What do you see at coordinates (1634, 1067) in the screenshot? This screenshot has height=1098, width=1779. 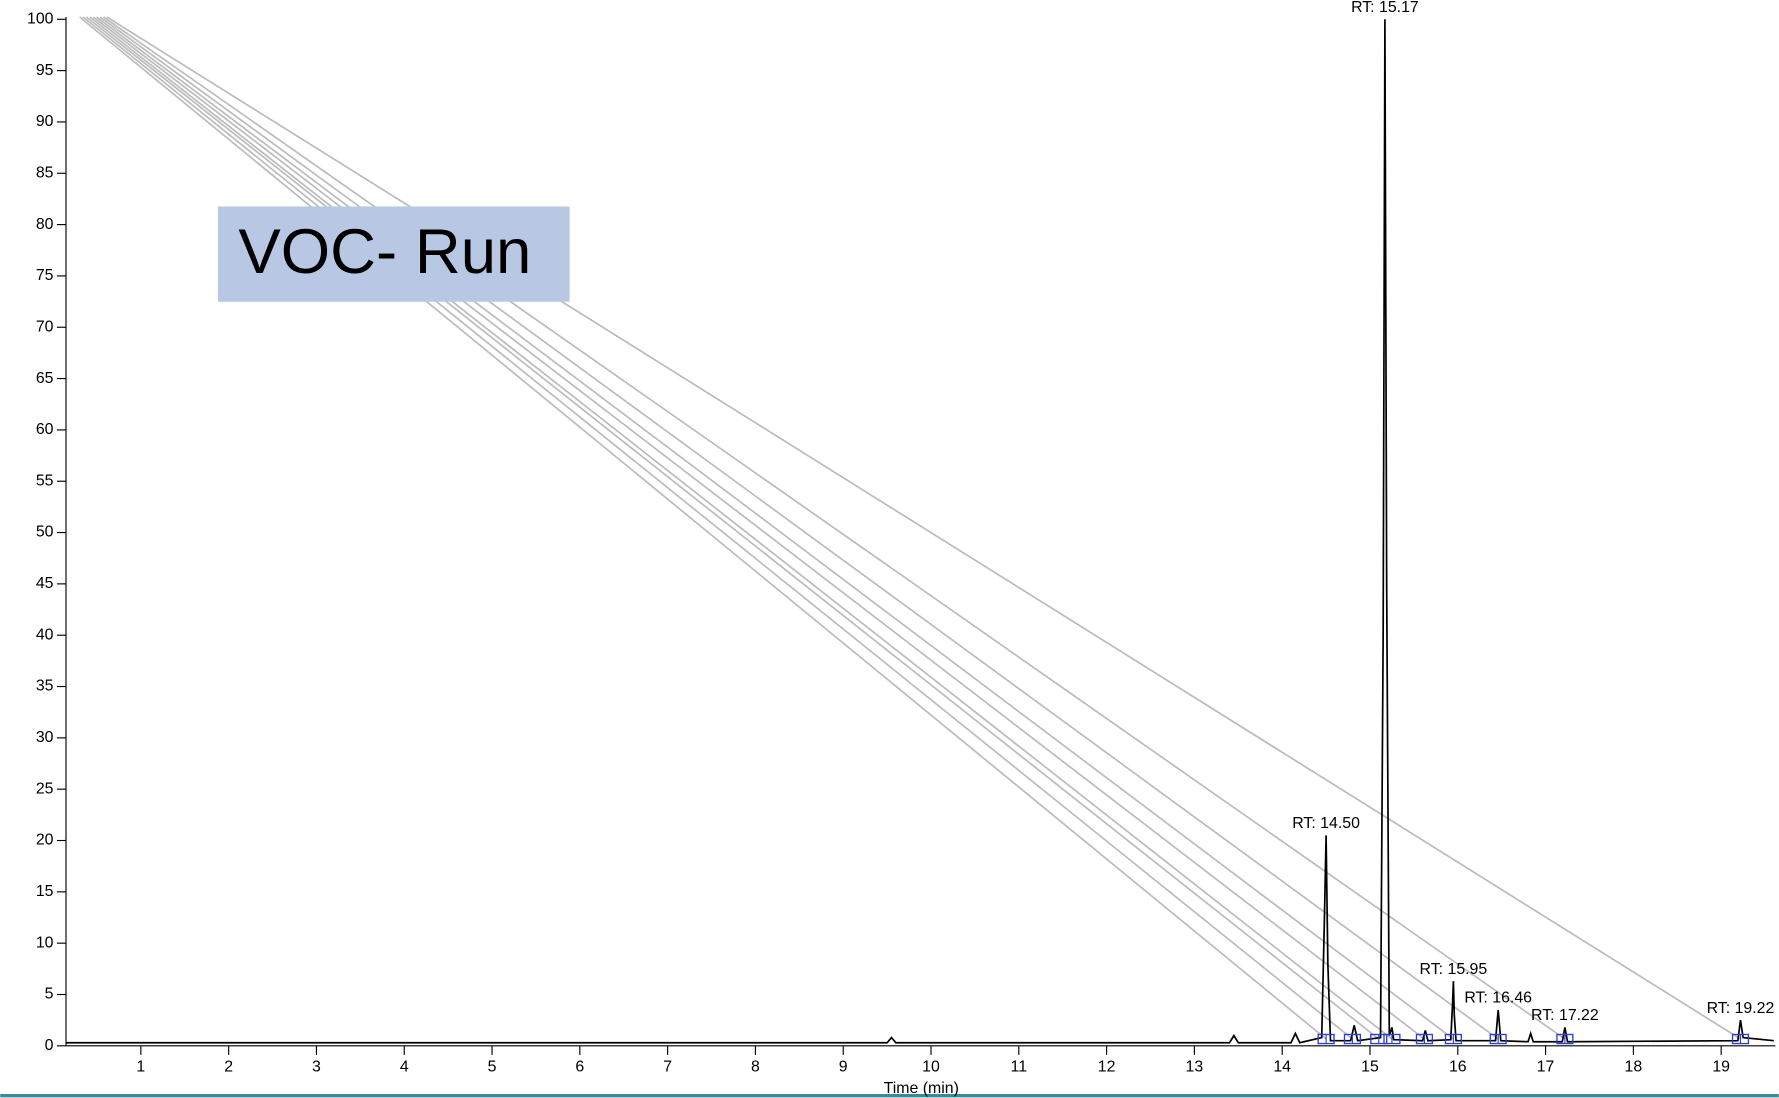 I see `x-tick-label: 18` at bounding box center [1634, 1067].